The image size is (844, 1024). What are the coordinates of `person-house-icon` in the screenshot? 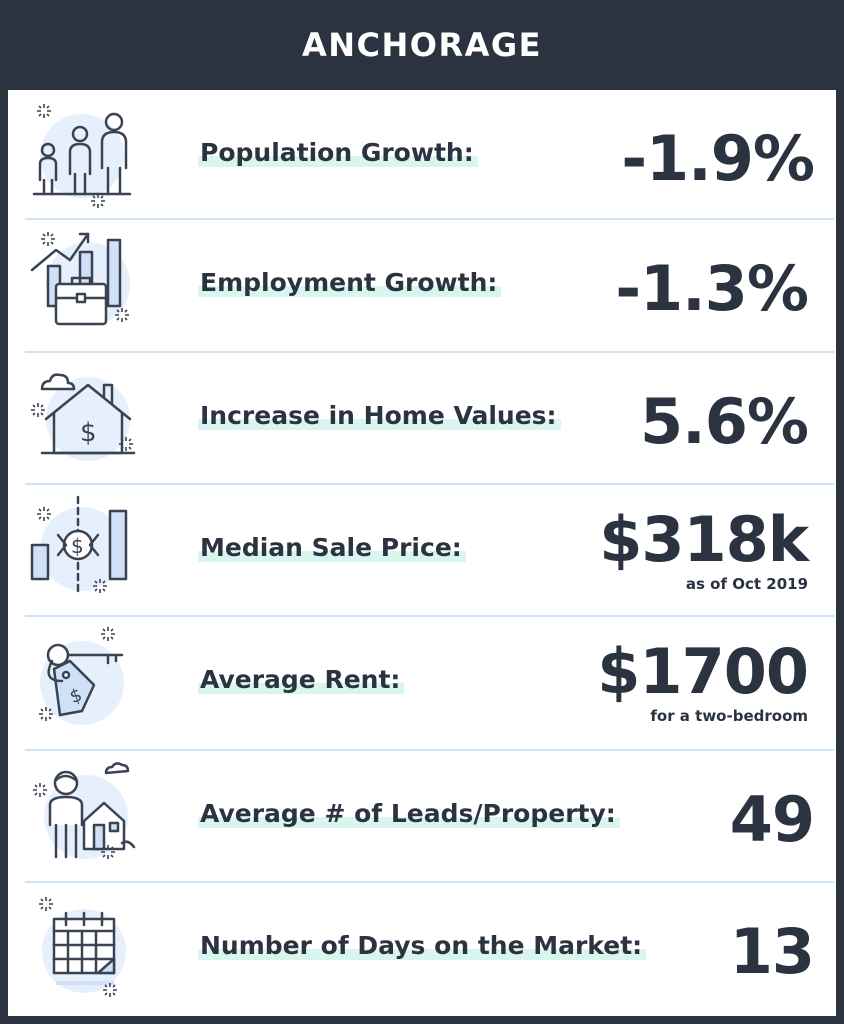 It's located at (86, 815).